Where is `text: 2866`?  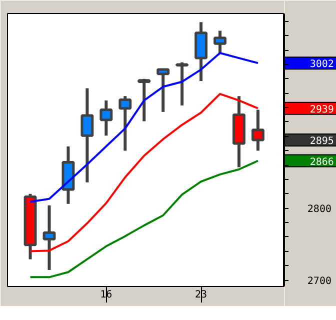
text: 2866 is located at coordinates (322, 162).